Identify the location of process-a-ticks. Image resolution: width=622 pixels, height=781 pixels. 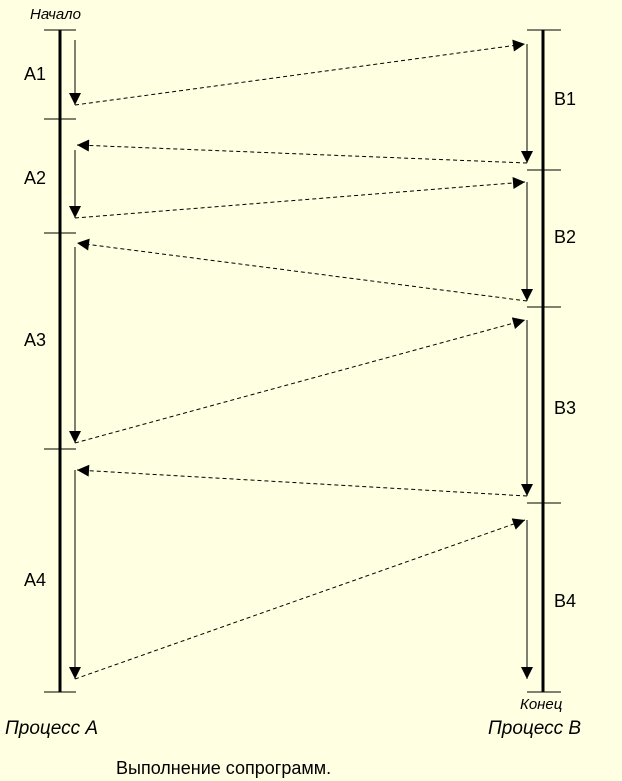
(60, 361).